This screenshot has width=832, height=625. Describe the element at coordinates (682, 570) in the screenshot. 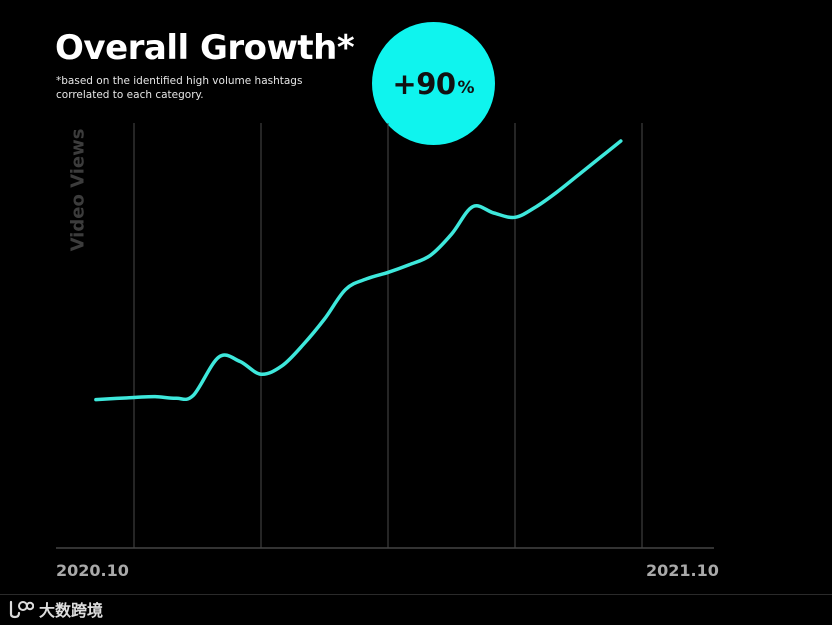

I see `x-tick-label-end: 2021.10` at that location.